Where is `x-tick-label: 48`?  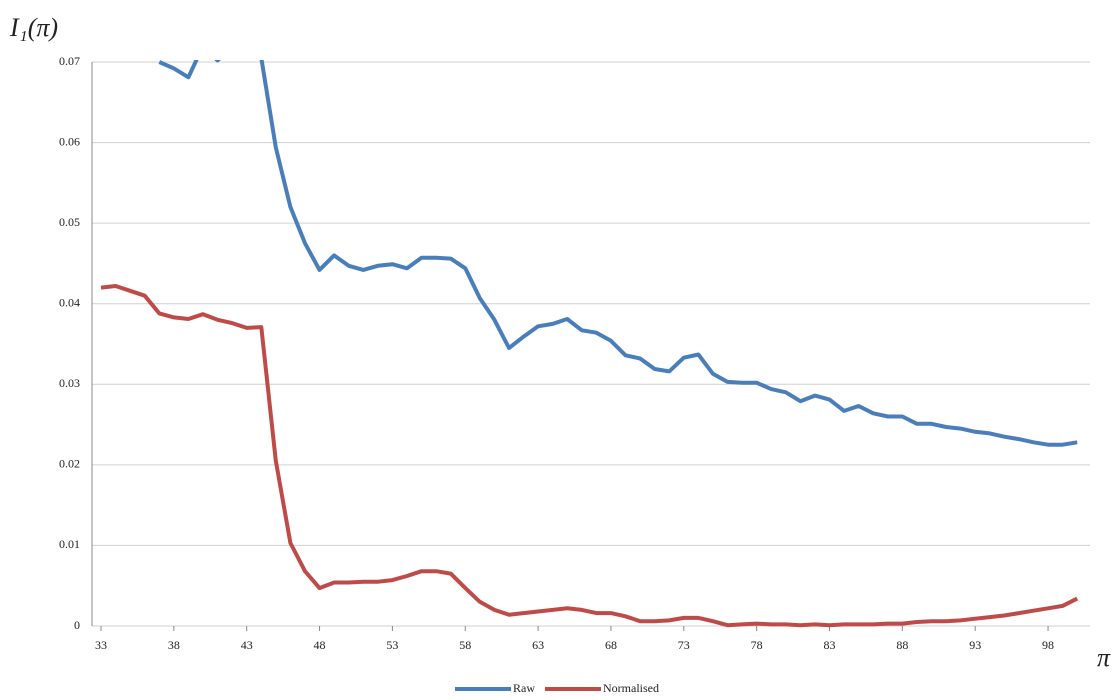 x-tick-label: 48 is located at coordinates (320, 645).